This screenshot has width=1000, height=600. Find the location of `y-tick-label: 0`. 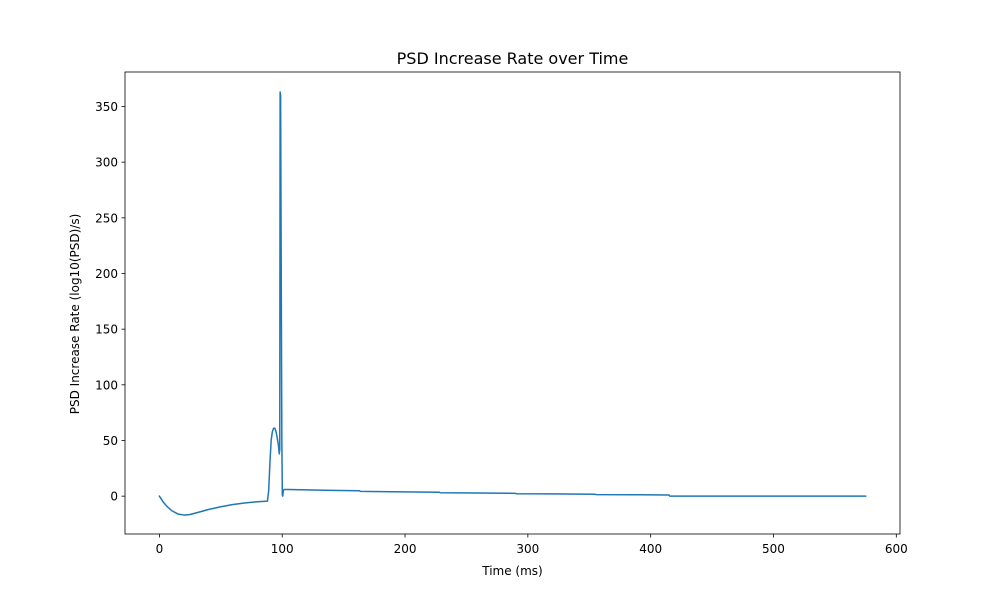

y-tick-label: 0 is located at coordinates (114, 497).